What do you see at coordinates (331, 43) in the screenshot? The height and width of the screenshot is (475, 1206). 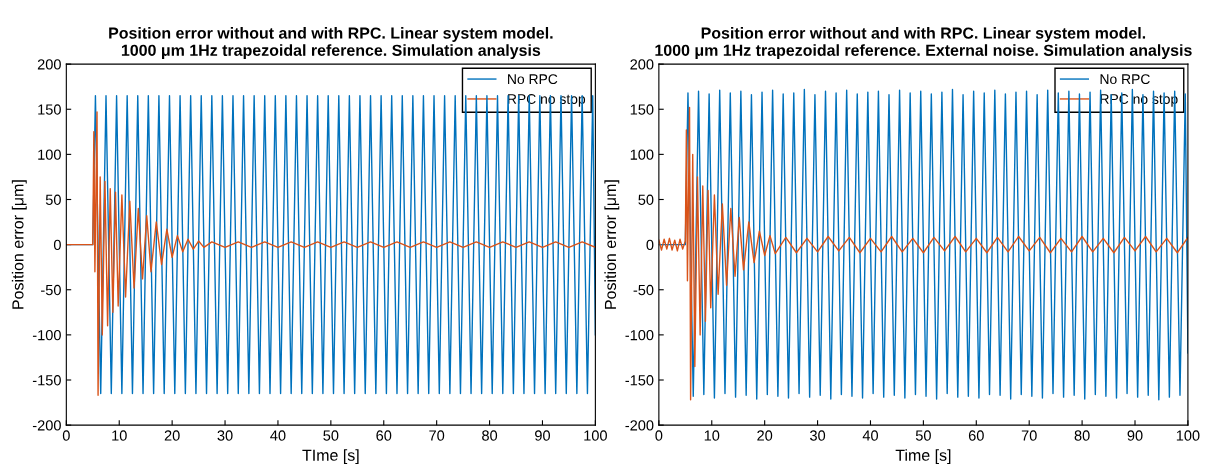 I see `chart-title: Position error without and with RPC. Linear system model. 1000 μm 1Hz trapezoidal reference. Simulation analysis` at bounding box center [331, 43].